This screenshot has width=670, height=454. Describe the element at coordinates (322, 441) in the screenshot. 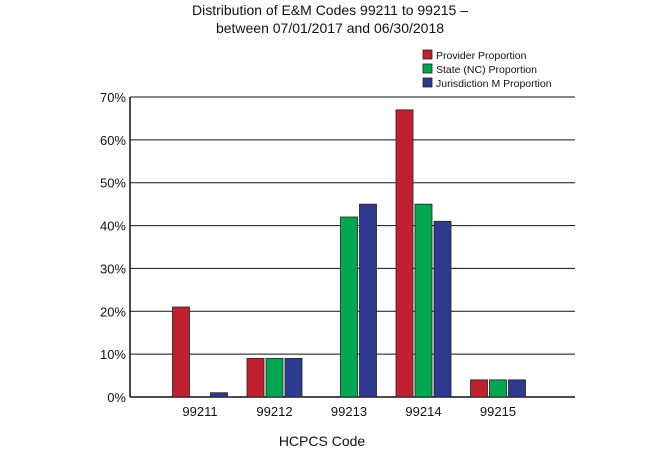

I see `x-axis-label: HCPCS Code` at that location.